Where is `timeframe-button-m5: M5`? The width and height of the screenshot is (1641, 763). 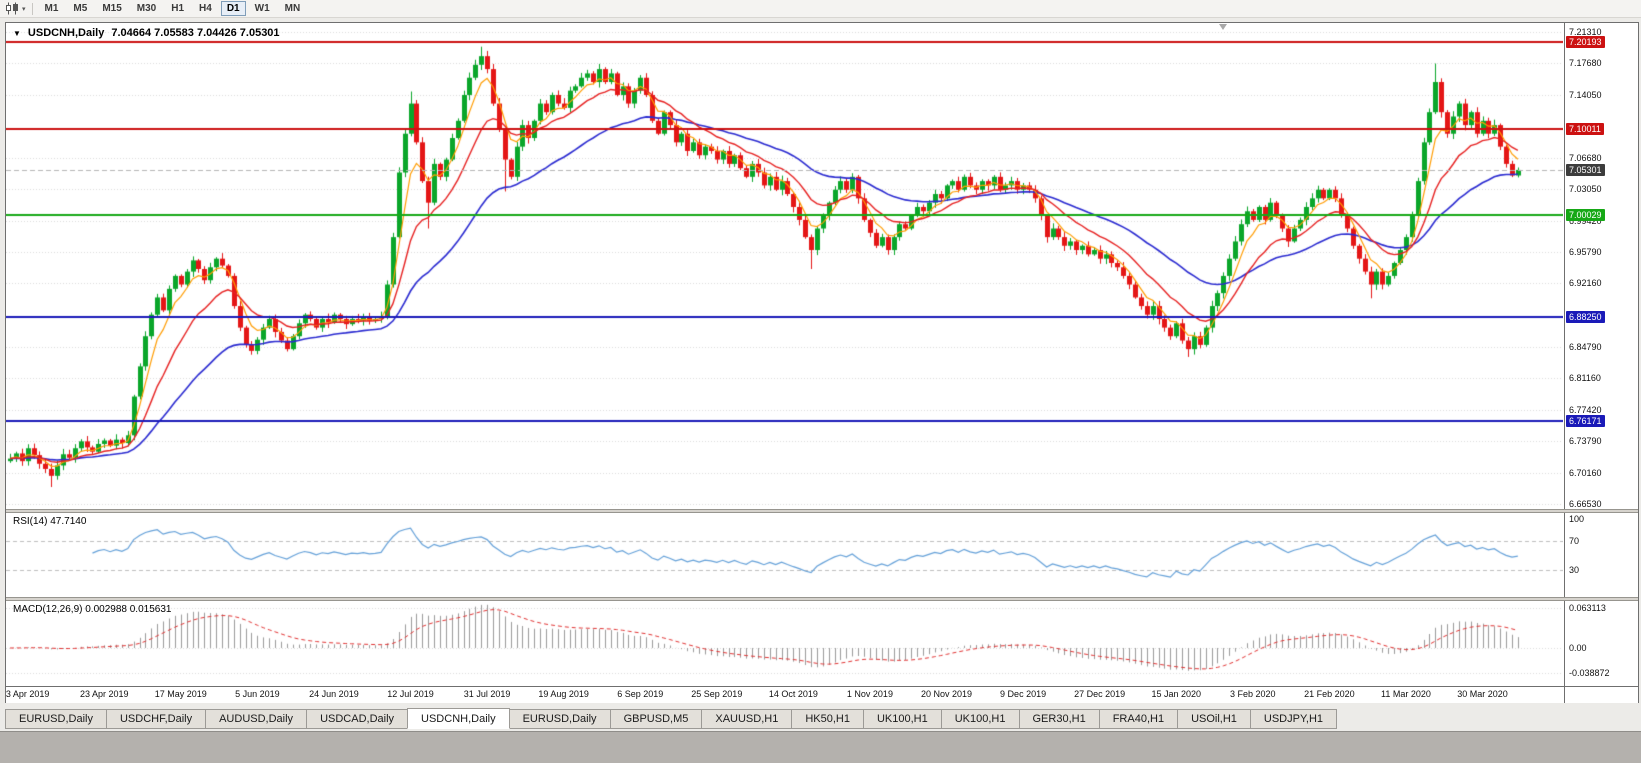 timeframe-button-m5: M5 is located at coordinates (80, 8).